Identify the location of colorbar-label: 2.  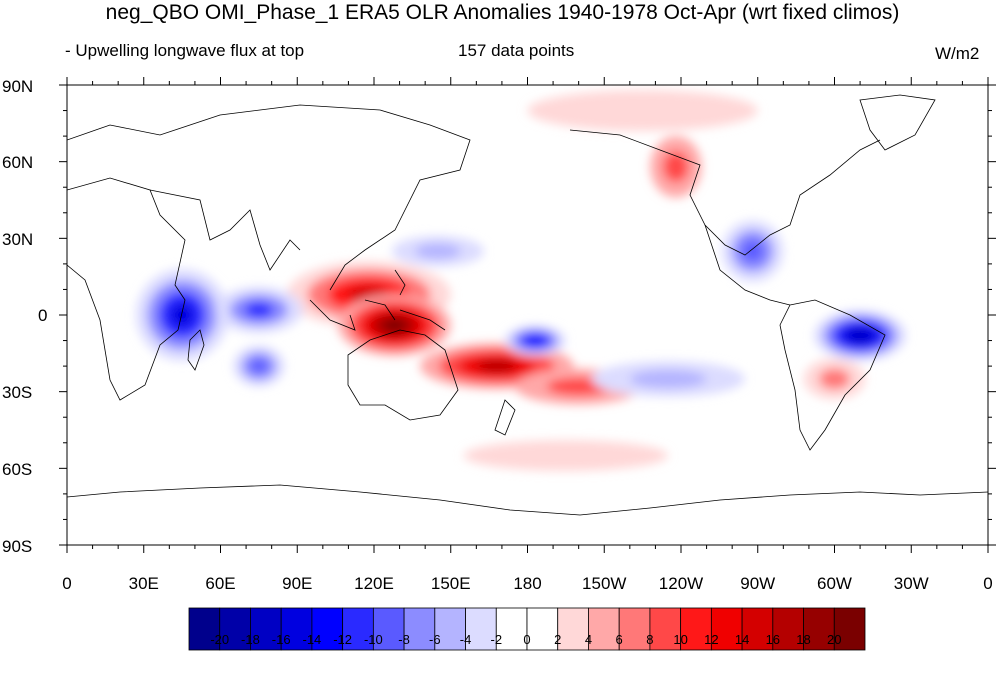
(558, 639).